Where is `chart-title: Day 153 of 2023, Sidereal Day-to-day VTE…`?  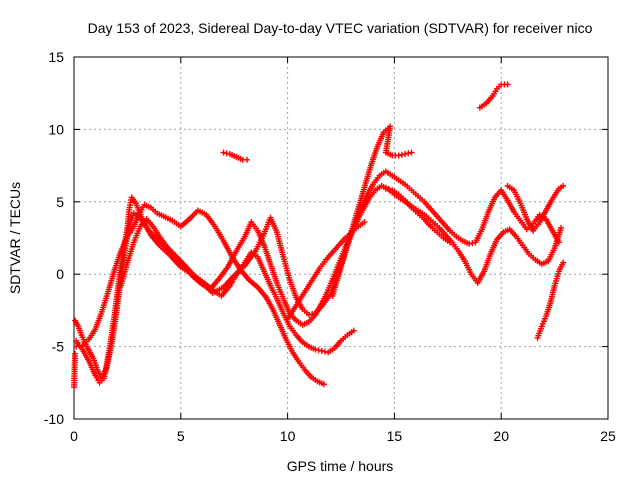
chart-title: Day 153 of 2023, Sidereal Day-to-day VTE… is located at coordinates (340, 28).